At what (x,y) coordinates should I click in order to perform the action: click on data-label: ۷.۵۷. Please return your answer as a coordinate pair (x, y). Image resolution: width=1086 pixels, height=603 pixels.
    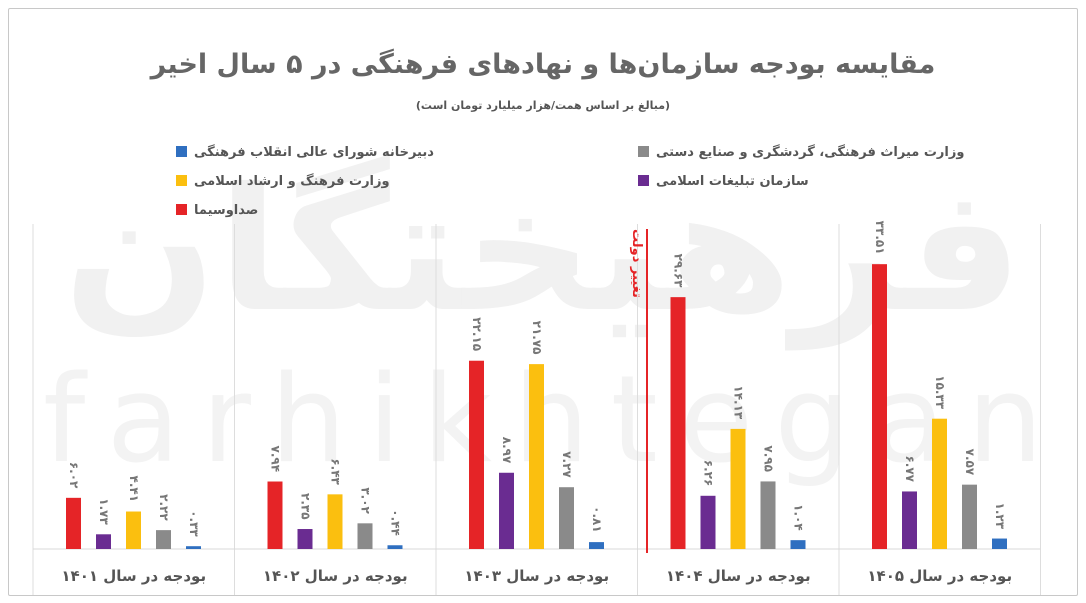
    Looking at the image, I should click on (970, 462).